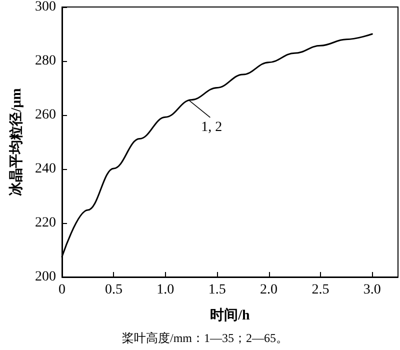 This screenshot has width=400, height=350. What do you see at coordinates (16, 142) in the screenshot?
I see `y-axis-title: 冰晶平均粒径/μm` at bounding box center [16, 142].